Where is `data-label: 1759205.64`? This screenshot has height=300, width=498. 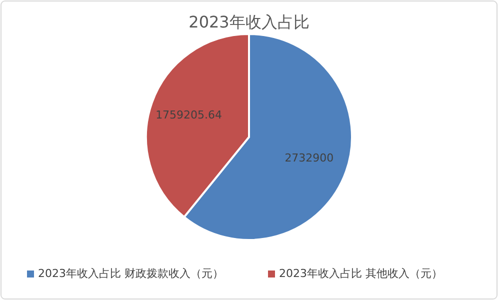 data-label: 1759205.64 is located at coordinates (189, 115).